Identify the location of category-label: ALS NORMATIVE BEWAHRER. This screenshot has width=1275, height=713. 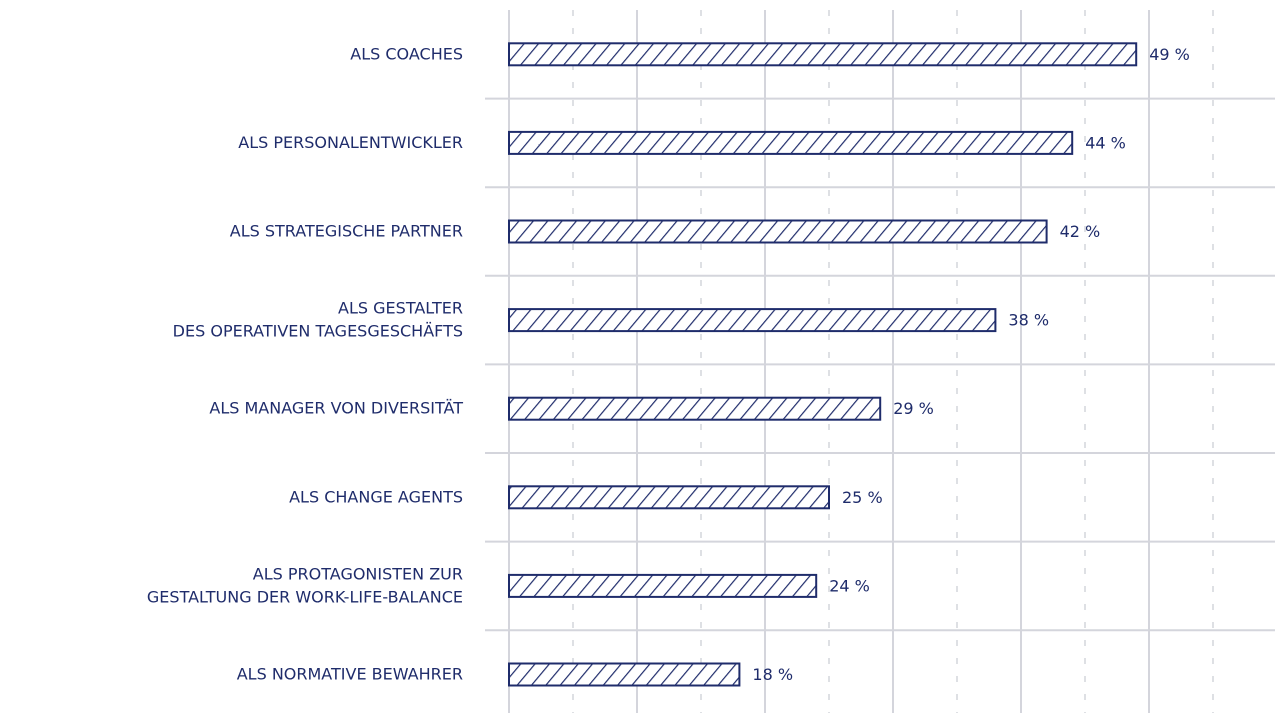
(350, 673).